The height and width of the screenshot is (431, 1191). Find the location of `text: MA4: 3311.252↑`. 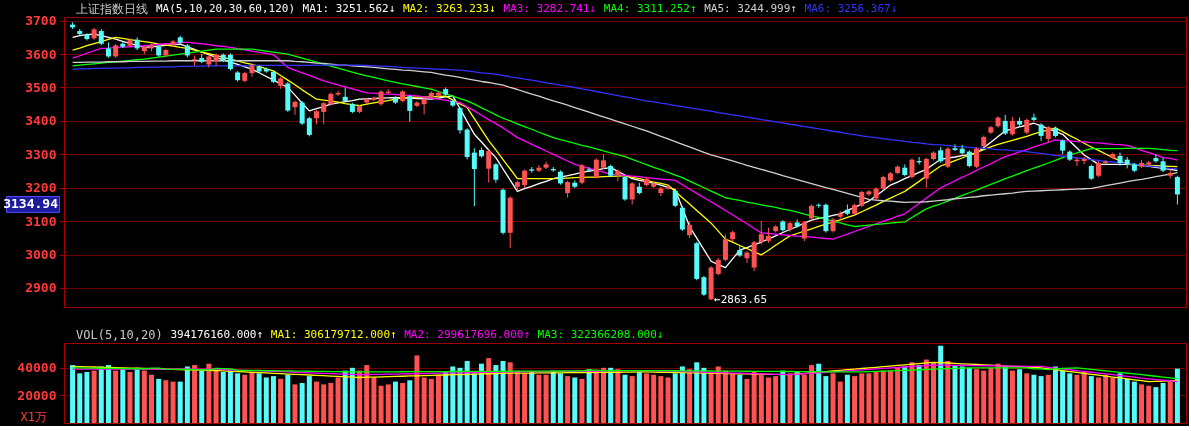

text: MA4: 3311.252↑ is located at coordinates (650, 8).